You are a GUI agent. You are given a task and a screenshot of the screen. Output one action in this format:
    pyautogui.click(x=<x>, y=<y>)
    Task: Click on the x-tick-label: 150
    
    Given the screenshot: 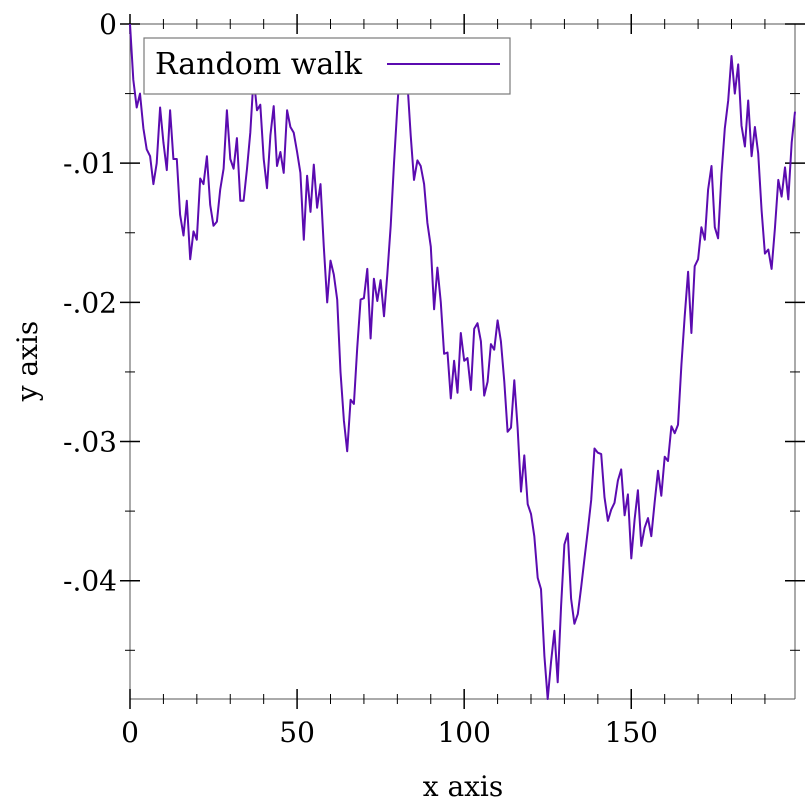 What is the action you would take?
    pyautogui.click(x=631, y=732)
    